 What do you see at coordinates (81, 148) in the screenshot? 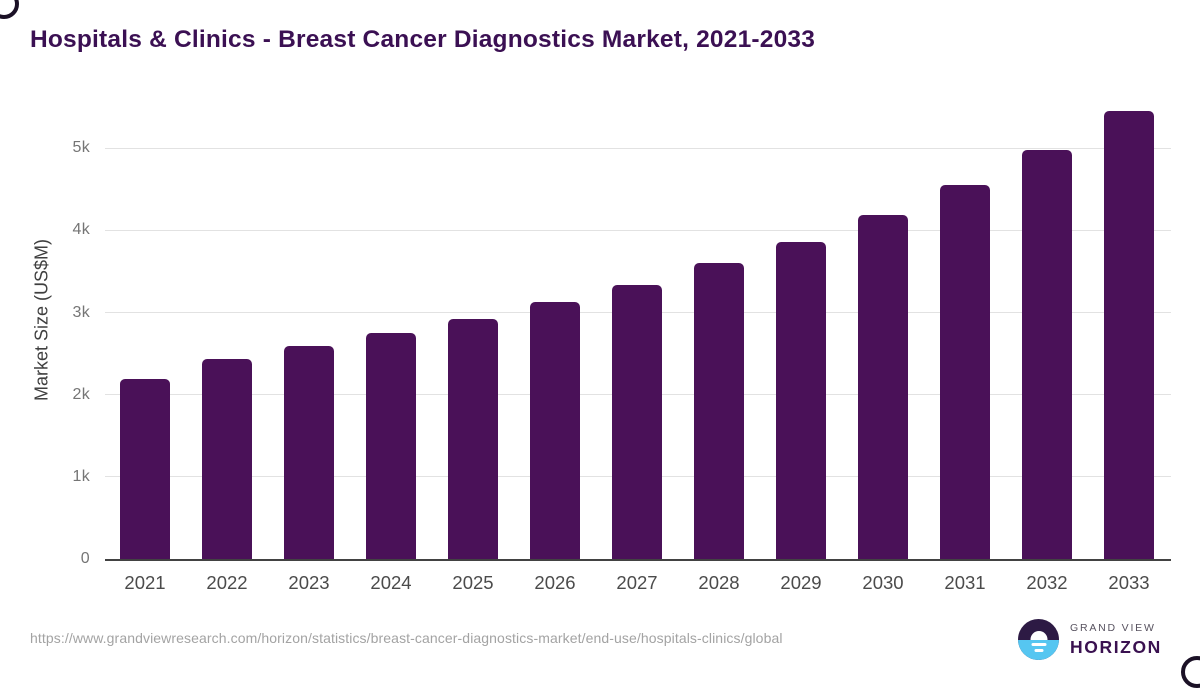
I see `y-axis-tick-5k: 5k` at bounding box center [81, 148].